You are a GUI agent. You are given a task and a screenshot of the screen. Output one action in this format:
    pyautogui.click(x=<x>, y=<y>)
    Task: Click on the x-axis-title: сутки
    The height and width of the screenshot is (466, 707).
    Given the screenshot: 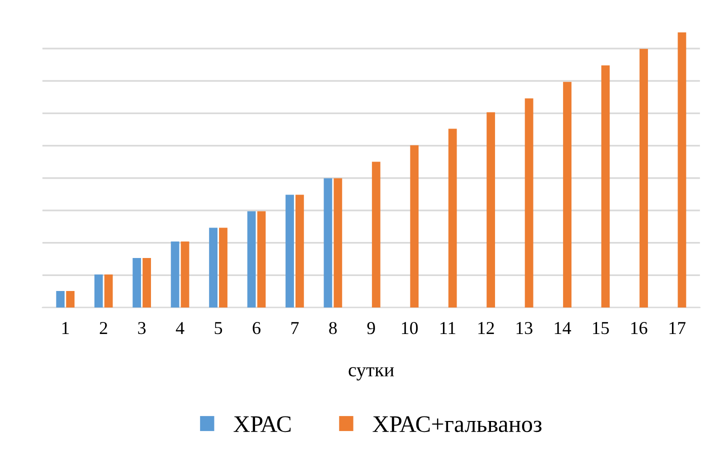 What is the action you would take?
    pyautogui.click(x=371, y=373)
    